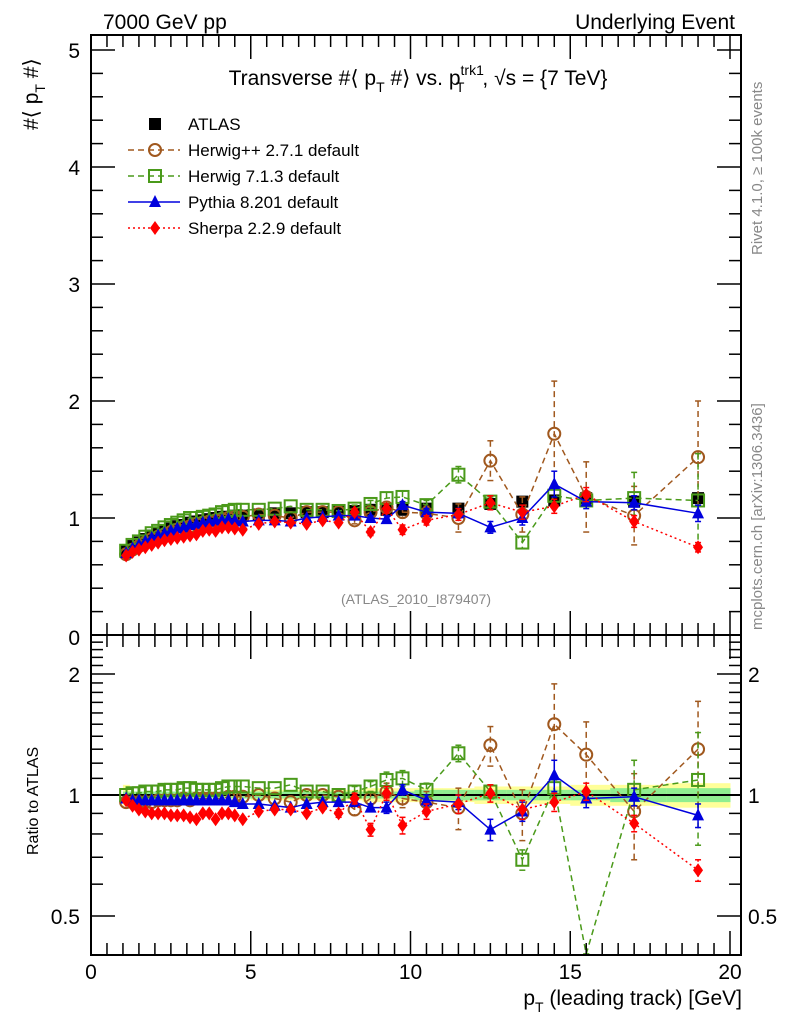 This screenshot has height=1024, width=786. What do you see at coordinates (74, 345) in the screenshot?
I see `main-y-tick-labels: 1 2 3 4 5 0` at bounding box center [74, 345].